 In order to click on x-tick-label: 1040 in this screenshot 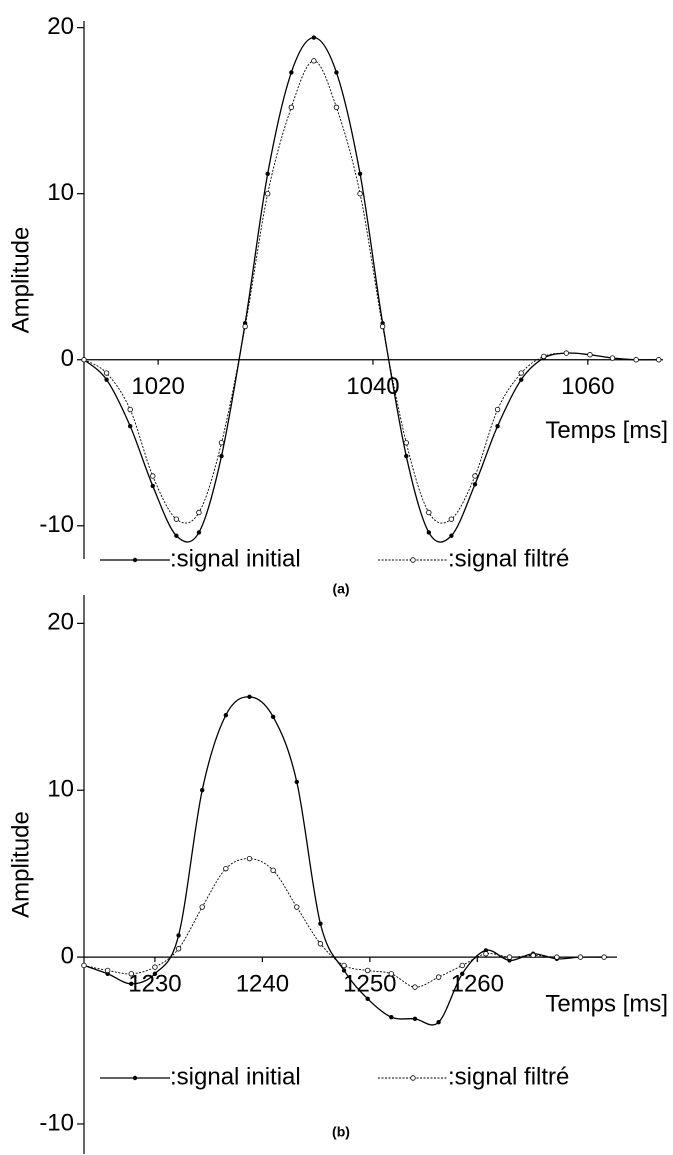, I will do `click(372, 386)`.